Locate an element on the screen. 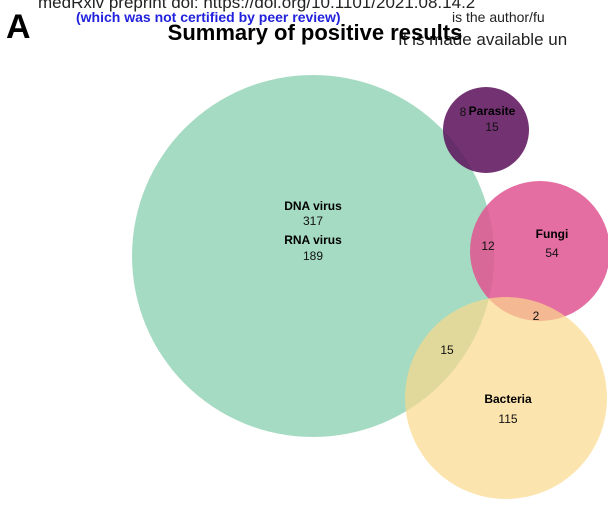 This screenshot has height=507, width=608. overlap-count: 15 is located at coordinates (447, 350).